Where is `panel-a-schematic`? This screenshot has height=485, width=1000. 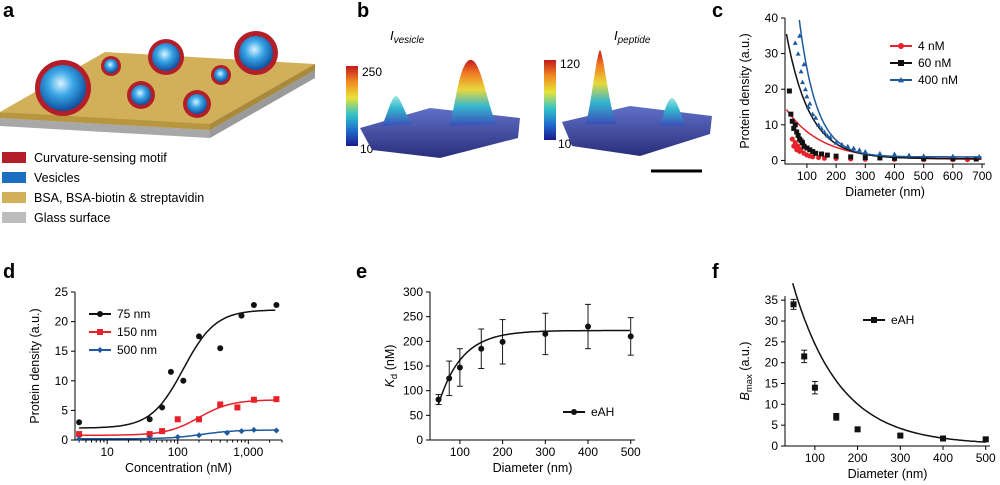
panel-a-schematic is located at coordinates (157, 84).